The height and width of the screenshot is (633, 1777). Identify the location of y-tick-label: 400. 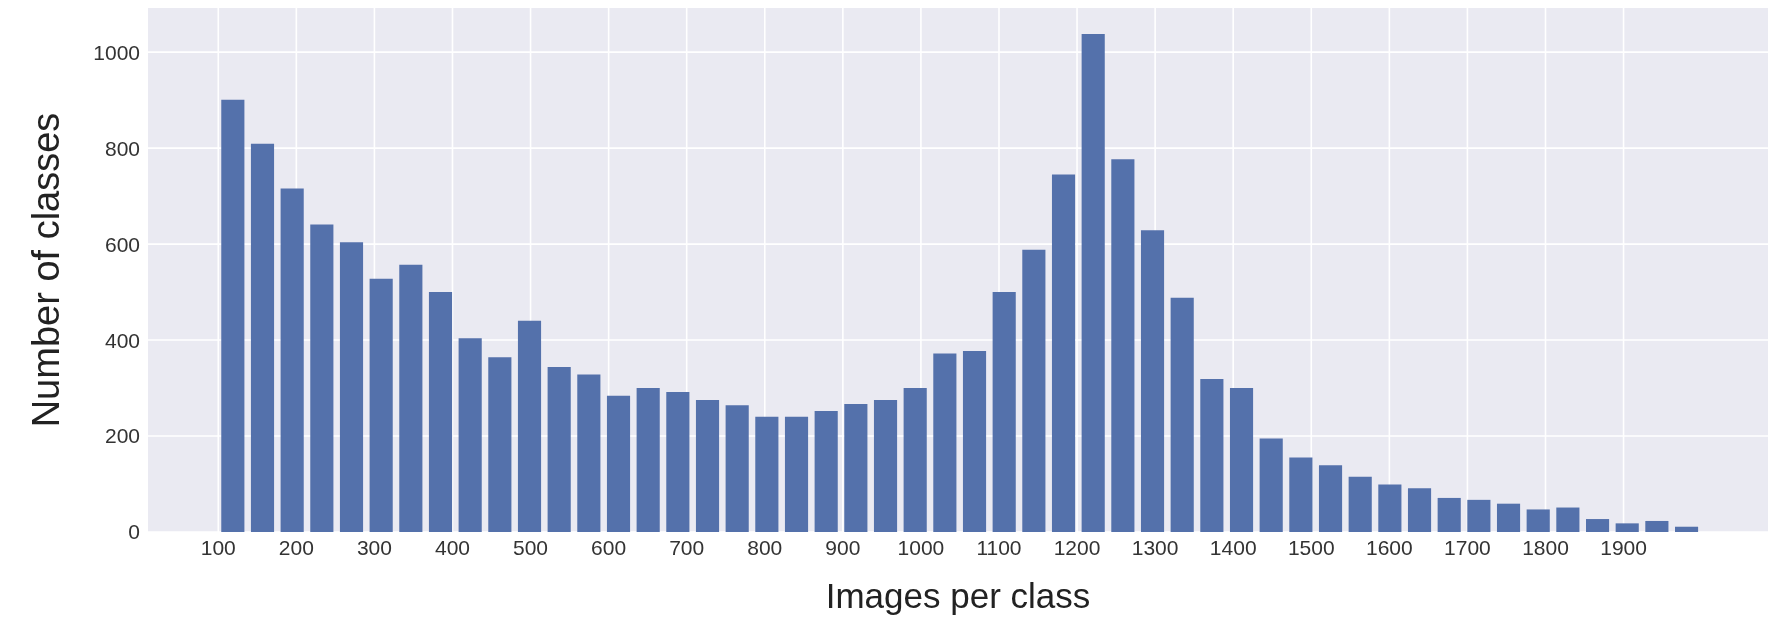
(122, 340).